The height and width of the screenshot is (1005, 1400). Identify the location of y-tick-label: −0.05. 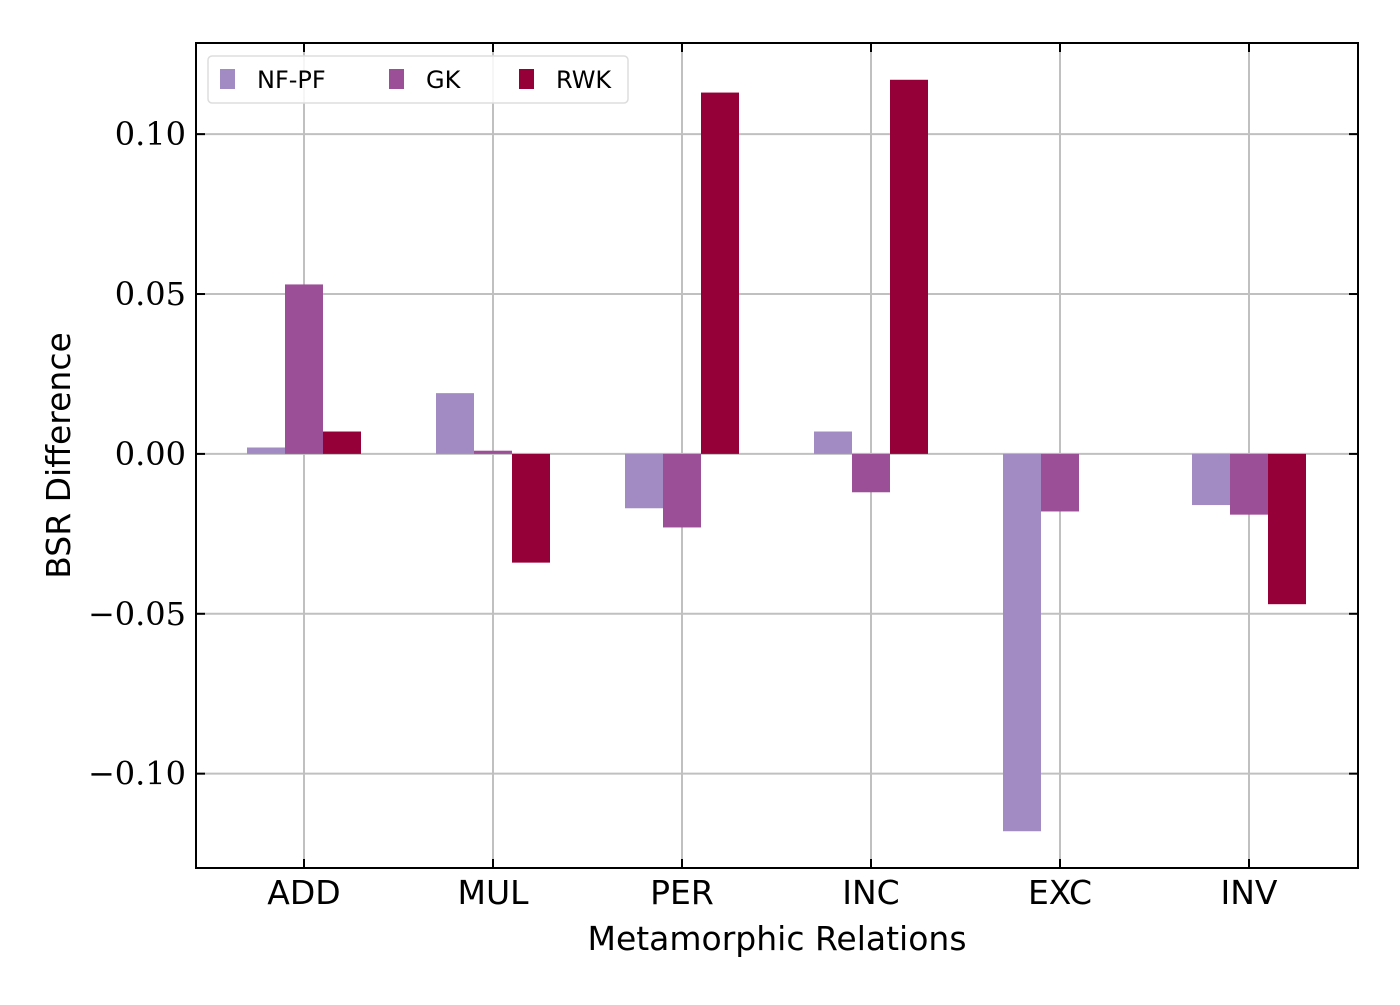
(137, 614).